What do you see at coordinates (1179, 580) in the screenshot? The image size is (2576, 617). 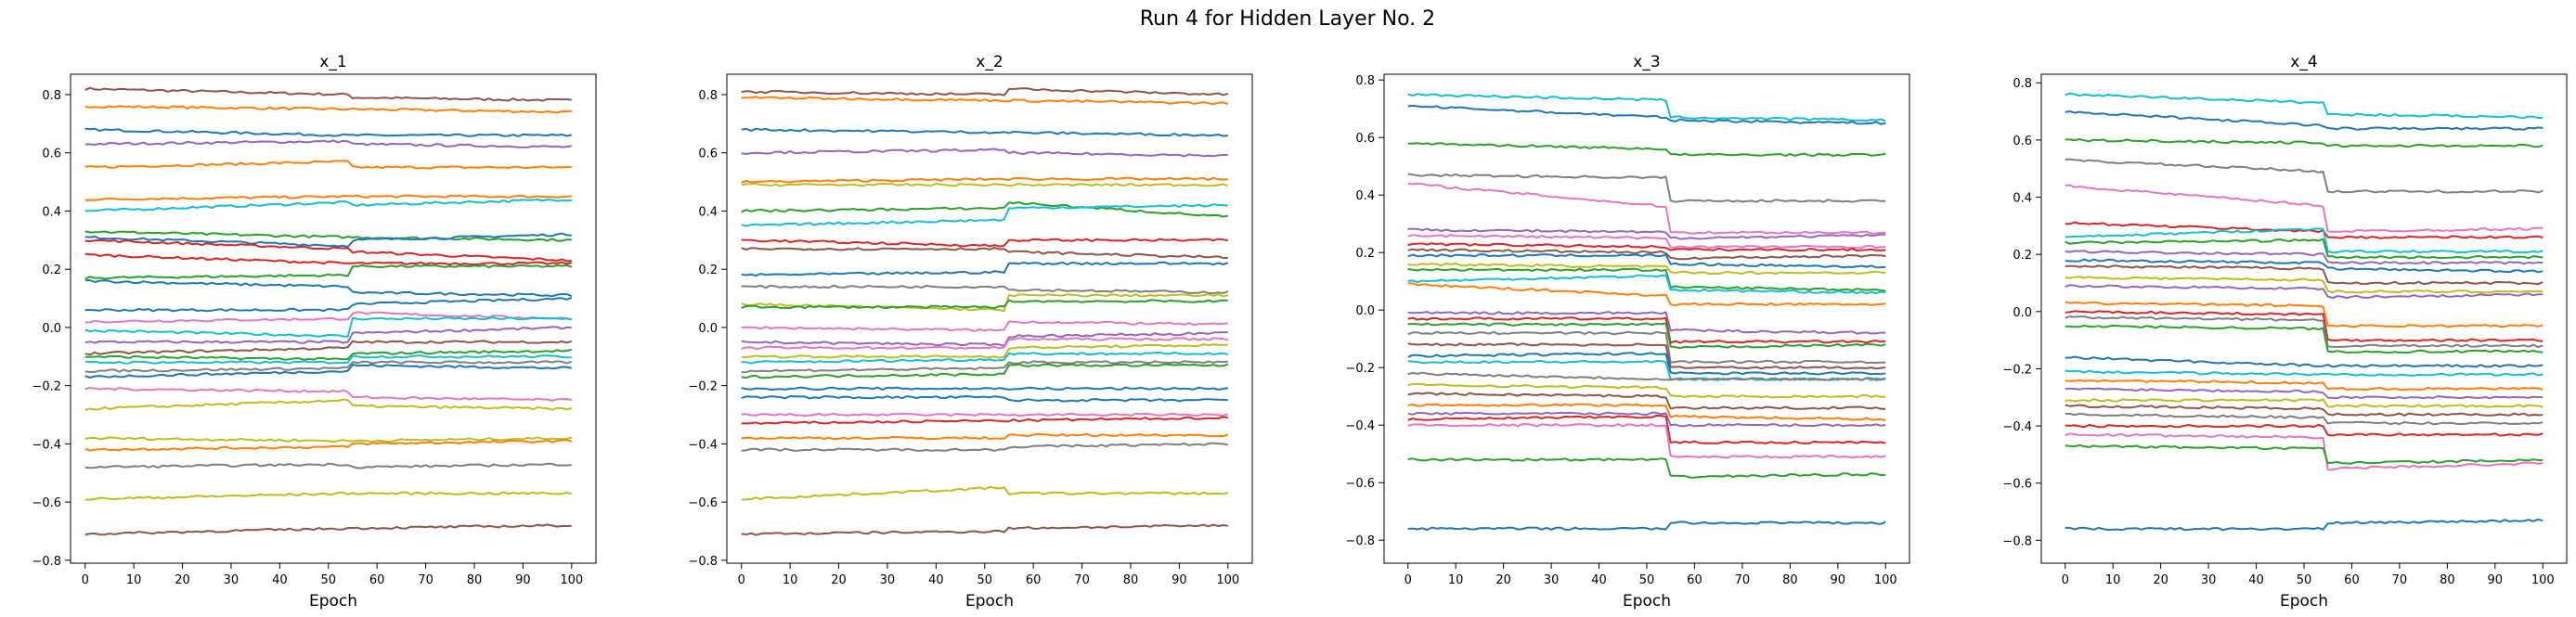 I see `x-tick-label: 90` at bounding box center [1179, 580].